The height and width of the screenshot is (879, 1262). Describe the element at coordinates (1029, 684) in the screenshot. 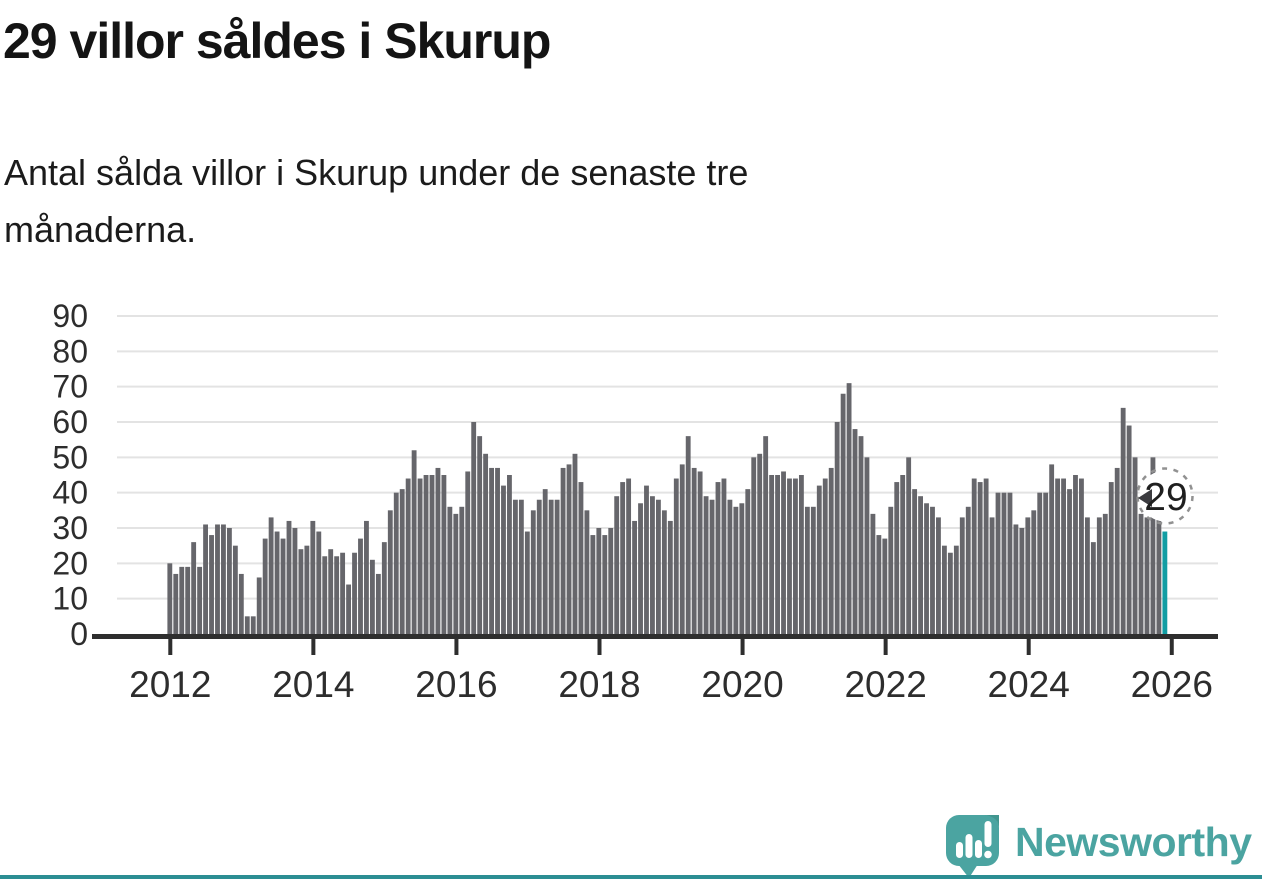

I see `x-axis-year-label: 2024` at that location.